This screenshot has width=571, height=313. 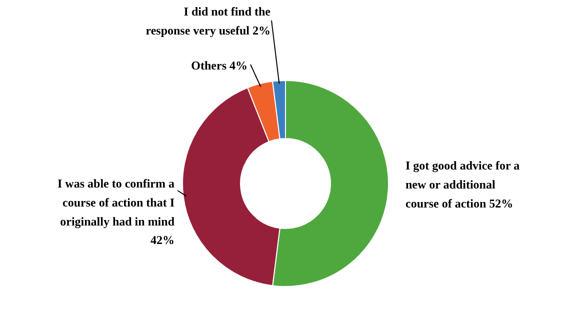 What do you see at coordinates (209, 21) in the screenshot?
I see `slice-label: I did not find the response very useful 2%` at bounding box center [209, 21].